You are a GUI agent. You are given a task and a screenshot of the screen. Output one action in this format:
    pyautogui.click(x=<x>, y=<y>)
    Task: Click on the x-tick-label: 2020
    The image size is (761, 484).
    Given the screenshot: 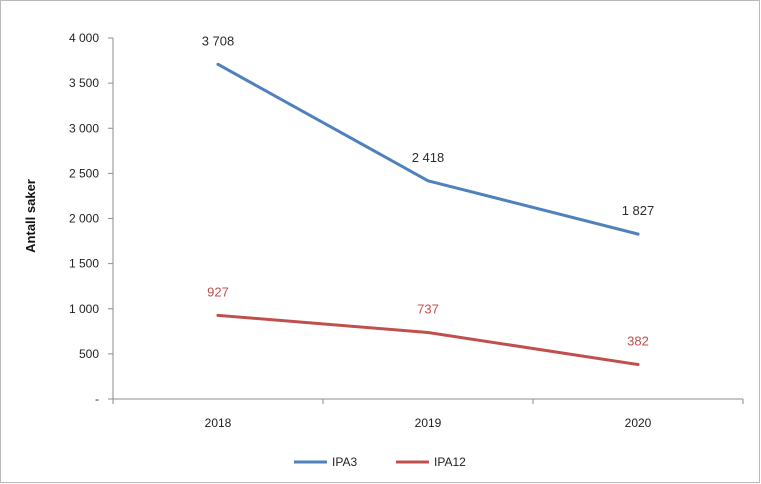 What is the action you would take?
    pyautogui.click(x=638, y=423)
    